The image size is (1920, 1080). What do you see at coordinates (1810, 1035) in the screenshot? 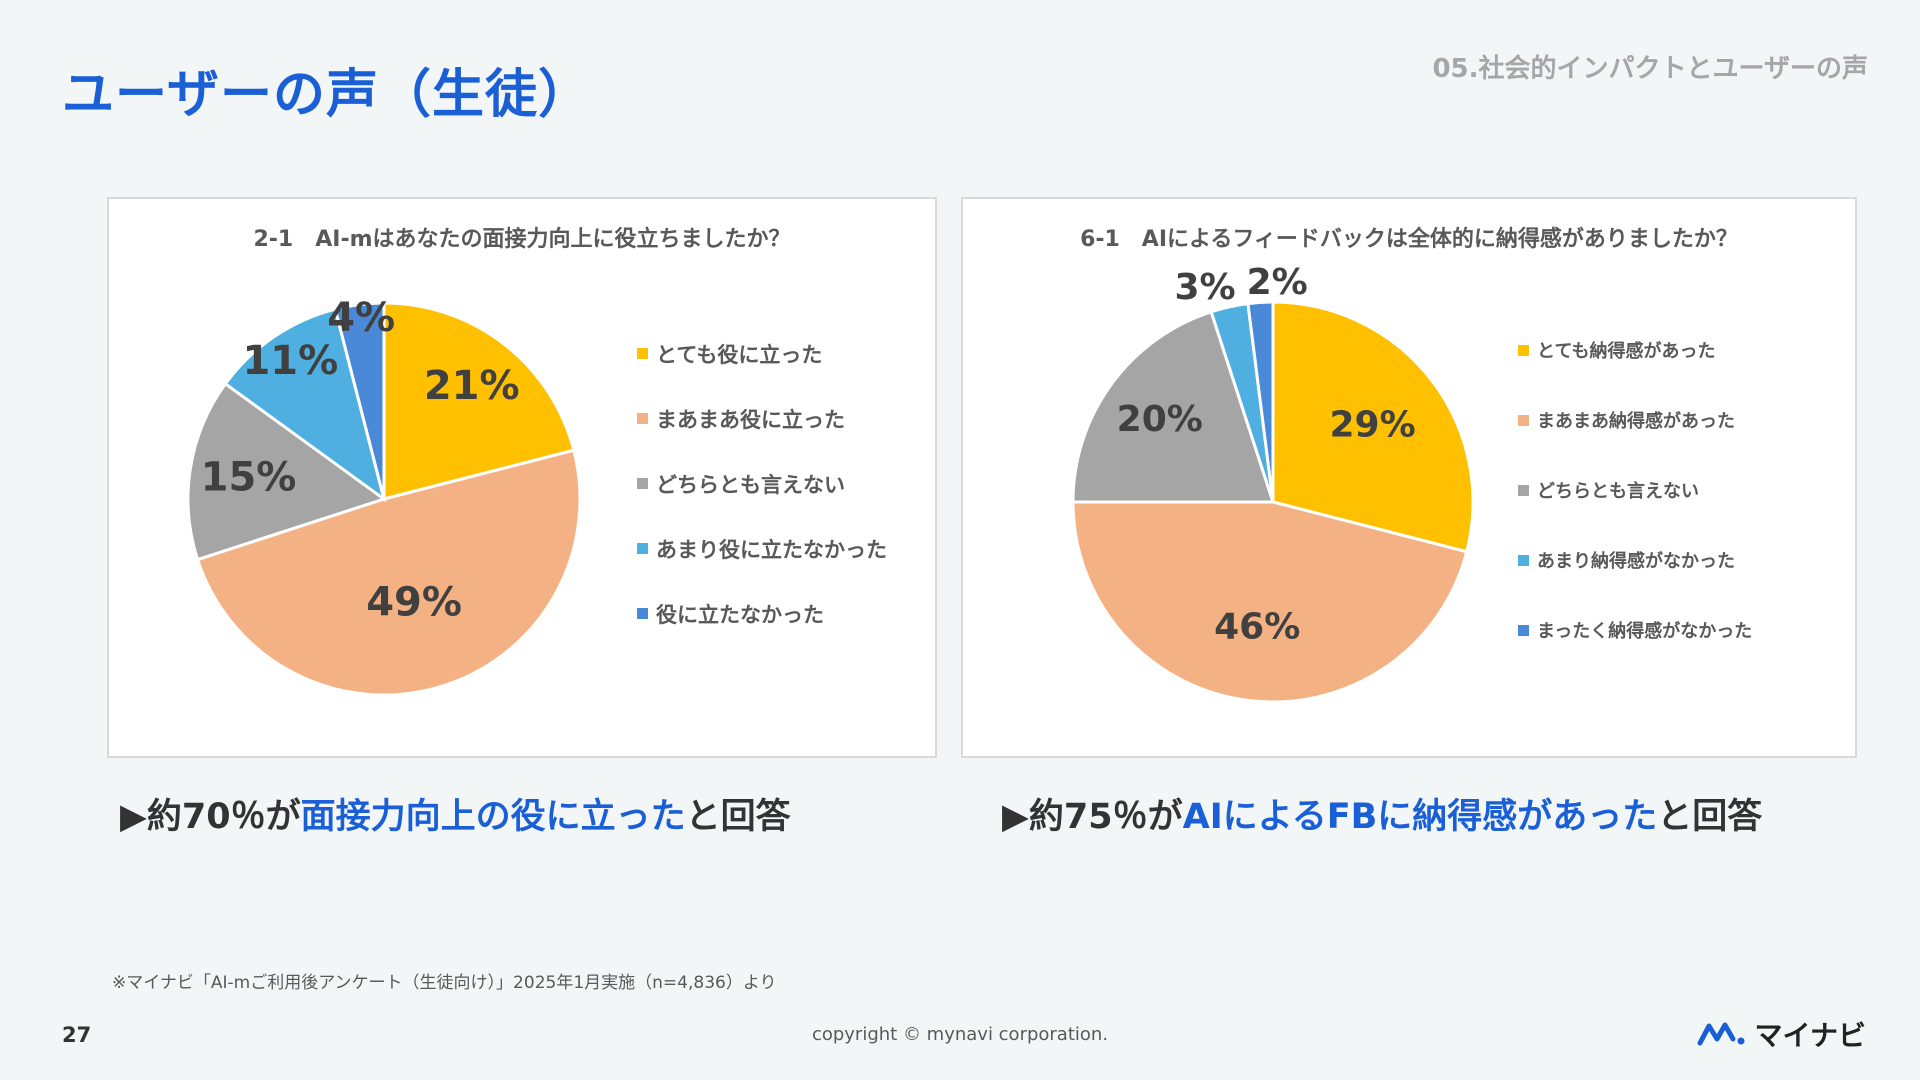
I see `logo-text: マイナビ` at bounding box center [1810, 1035].